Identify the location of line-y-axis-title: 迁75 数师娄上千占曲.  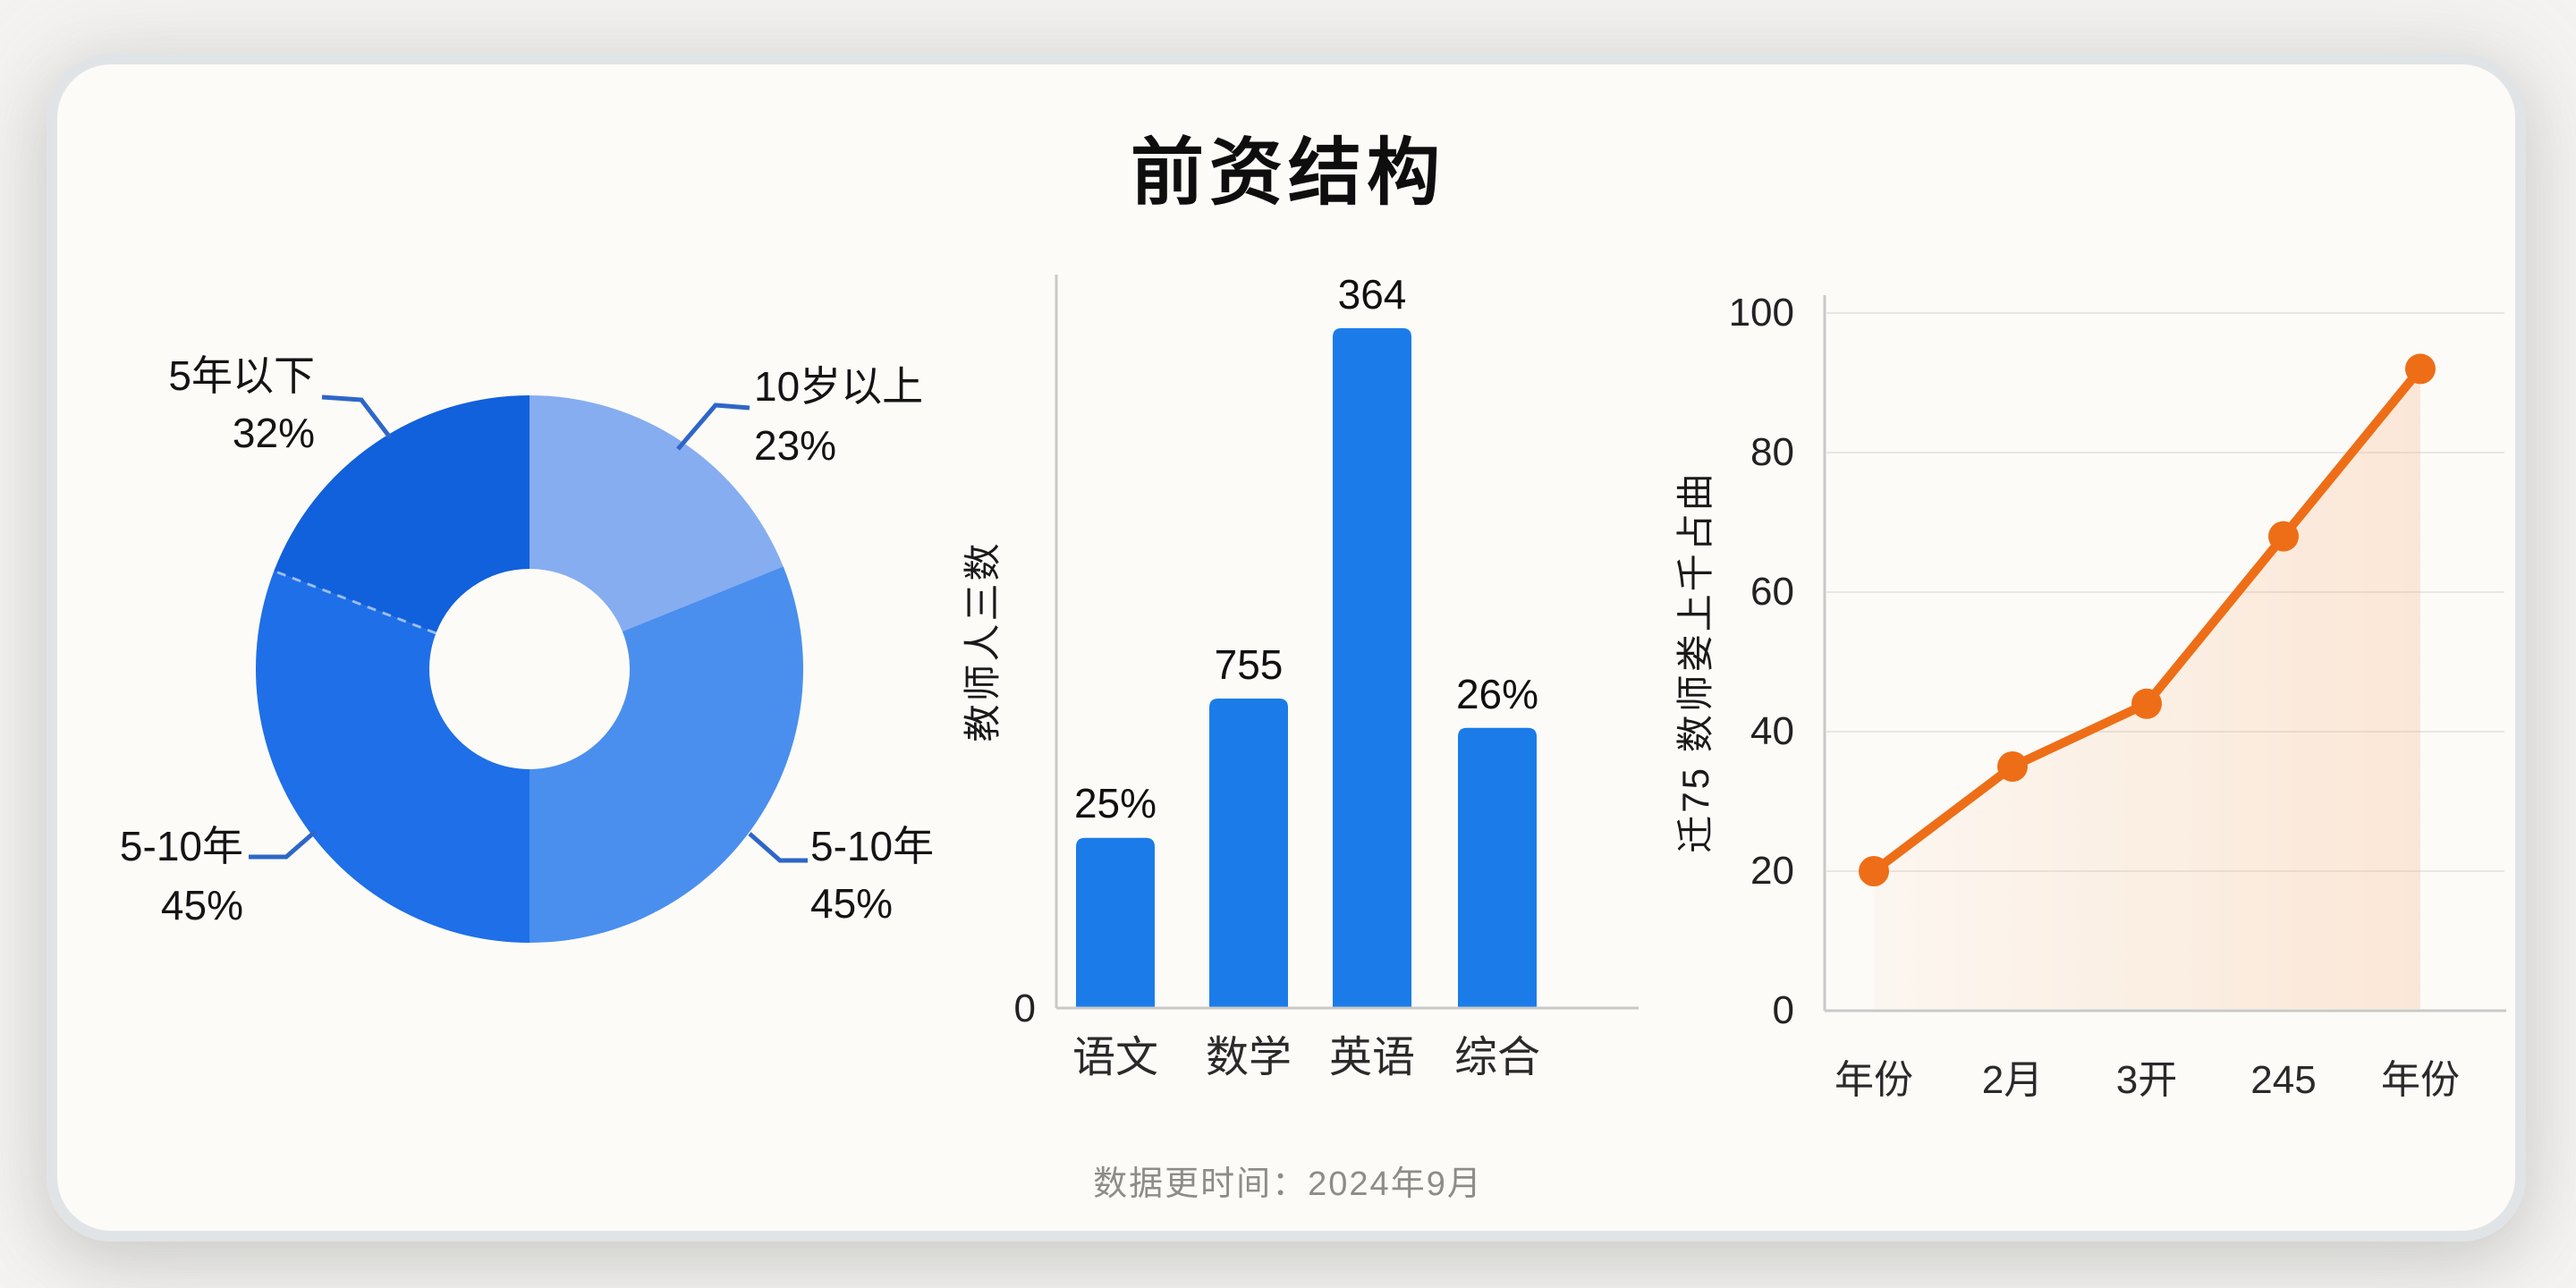
(1695, 661).